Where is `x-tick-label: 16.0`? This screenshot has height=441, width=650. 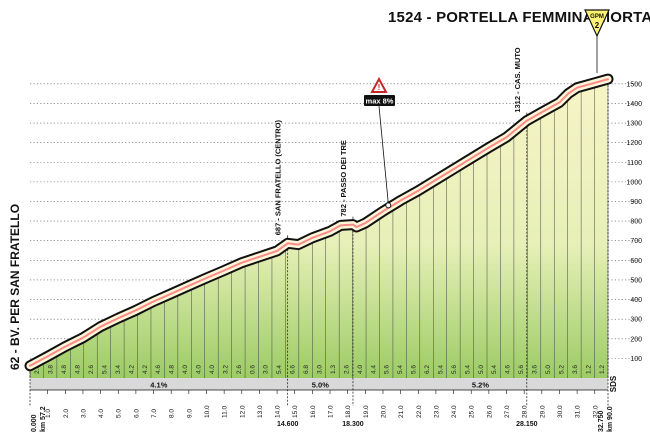
x-tick-label: 16.0 is located at coordinates (313, 411).